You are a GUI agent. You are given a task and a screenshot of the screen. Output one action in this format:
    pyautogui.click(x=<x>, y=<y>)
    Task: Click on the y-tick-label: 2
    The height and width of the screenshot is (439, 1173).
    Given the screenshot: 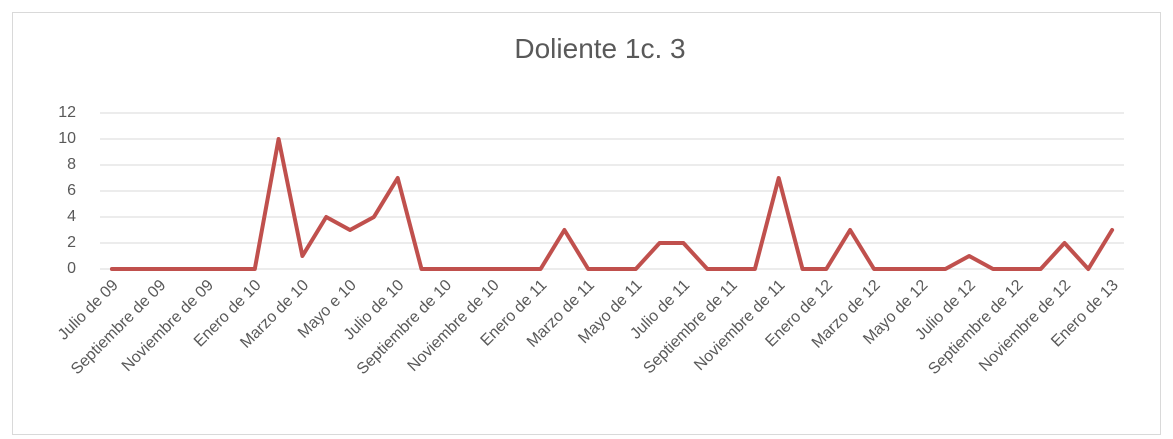 What is the action you would take?
    pyautogui.click(x=71, y=242)
    